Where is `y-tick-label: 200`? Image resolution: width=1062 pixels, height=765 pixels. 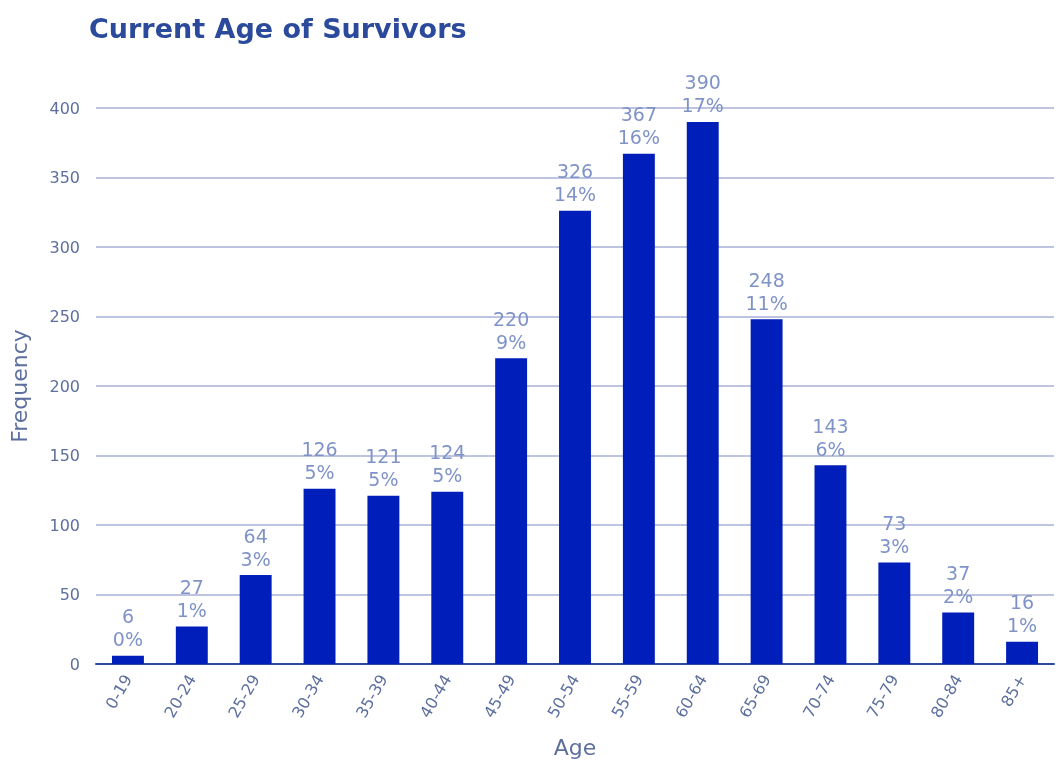 y-tick-label: 200 is located at coordinates (64, 386).